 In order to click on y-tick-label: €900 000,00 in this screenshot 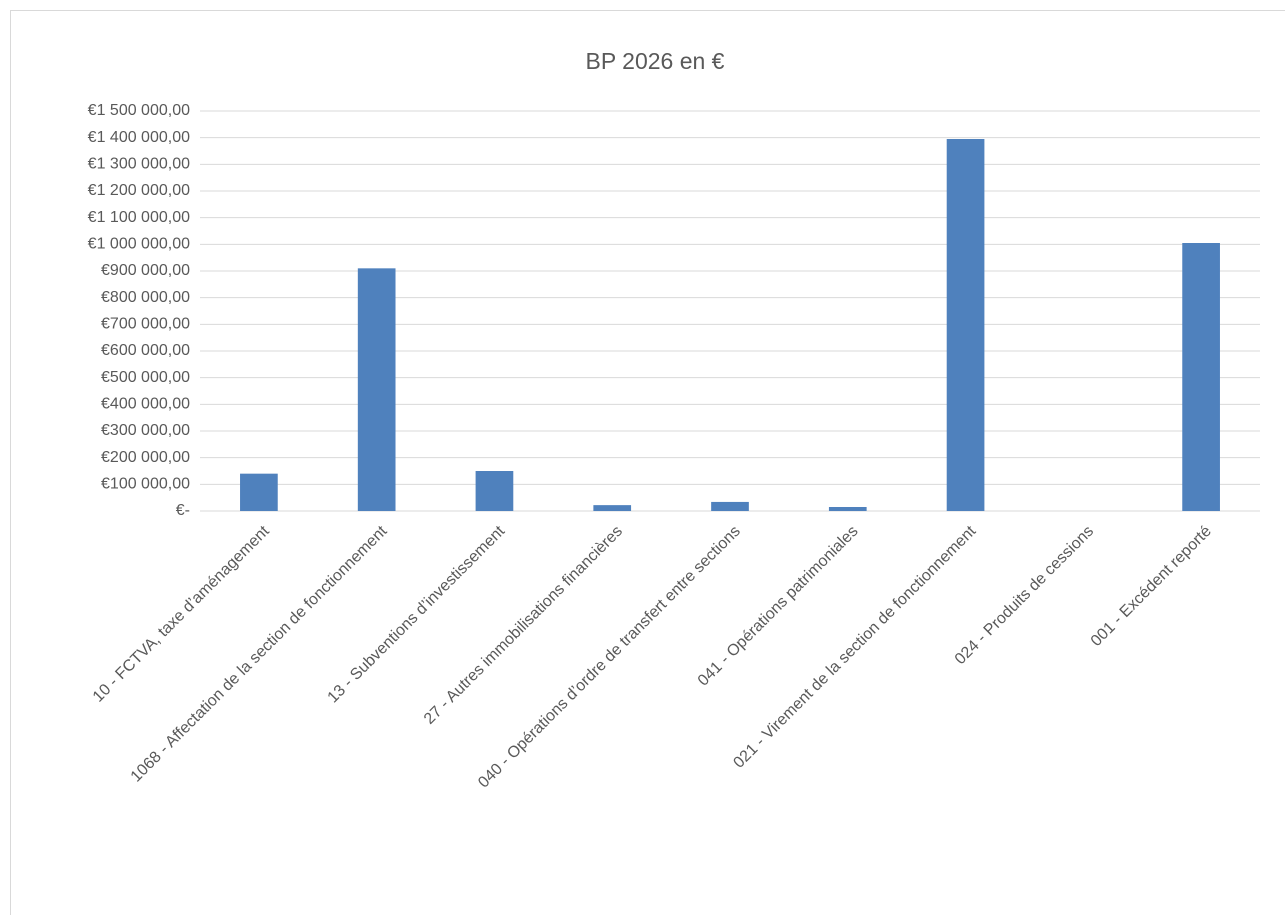, I will do `click(145, 270)`.